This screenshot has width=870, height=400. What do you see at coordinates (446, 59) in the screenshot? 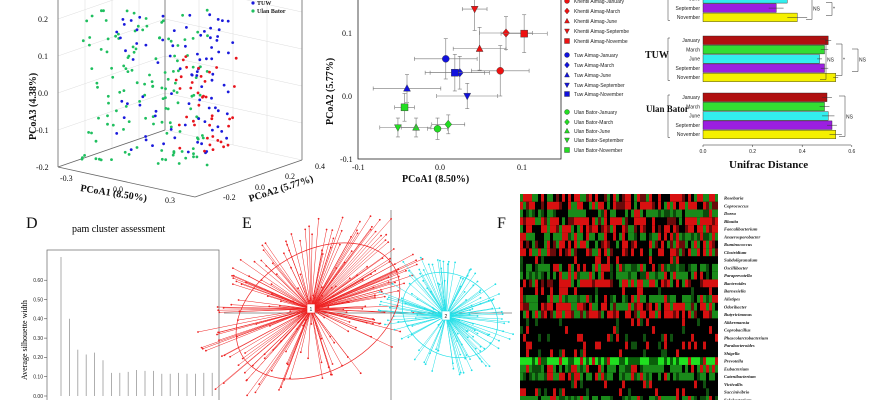
I see `mean-point-group` at bounding box center [446, 59].